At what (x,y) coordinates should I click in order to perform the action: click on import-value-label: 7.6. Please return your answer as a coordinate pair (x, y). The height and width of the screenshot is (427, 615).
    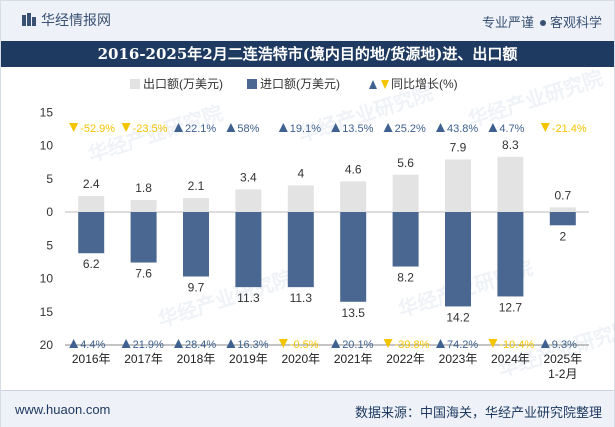
    Looking at the image, I should click on (143, 274).